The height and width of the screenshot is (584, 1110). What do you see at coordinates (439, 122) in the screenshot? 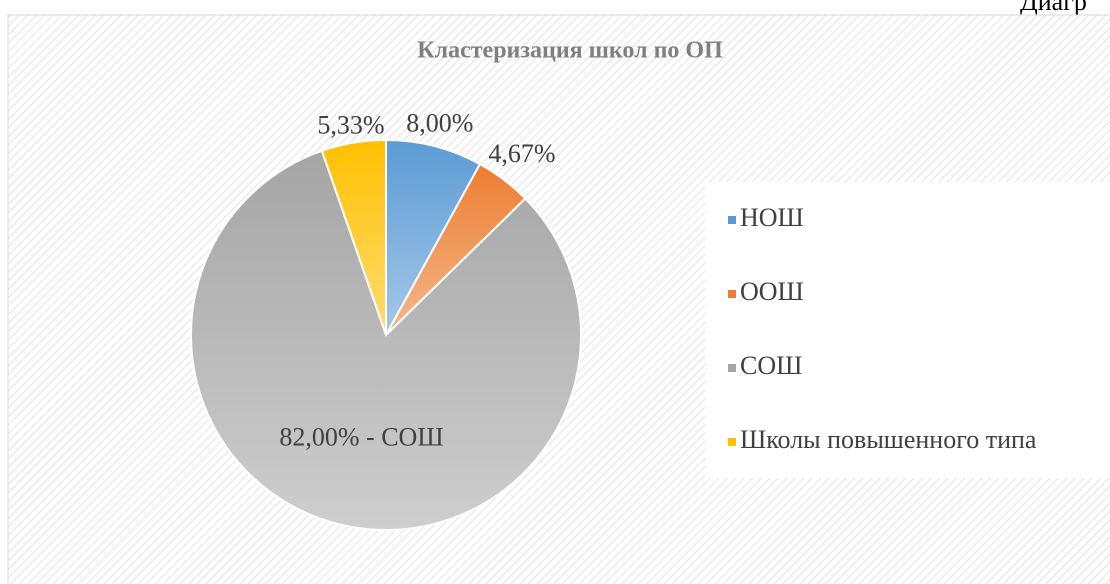
I see `data-label: 8,00%` at bounding box center [439, 122].